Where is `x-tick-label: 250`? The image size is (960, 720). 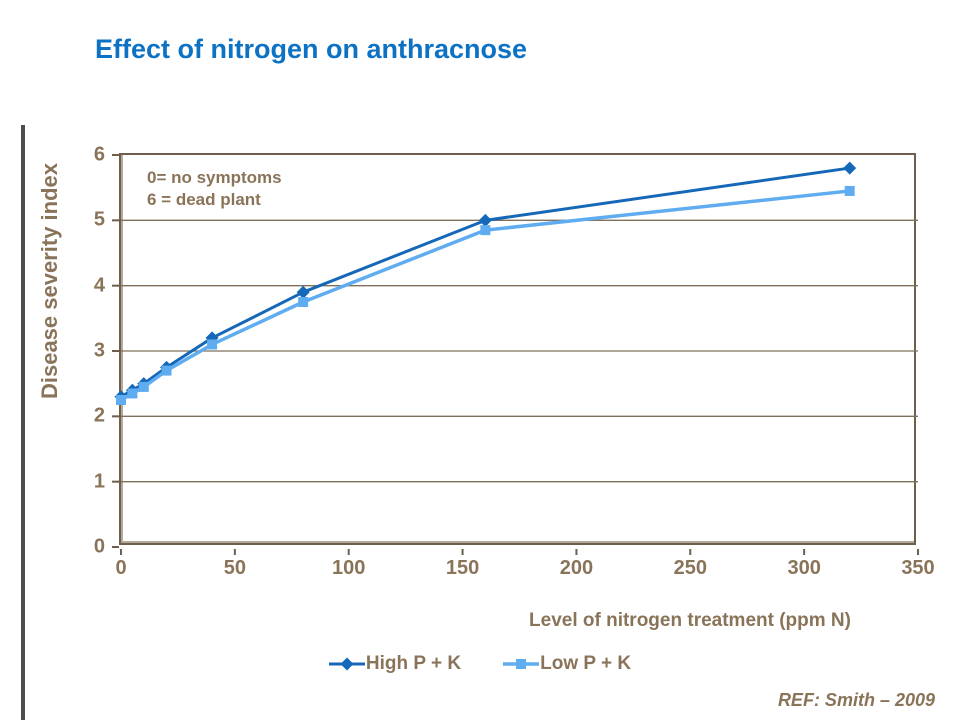 x-tick-label: 250 is located at coordinates (690, 568).